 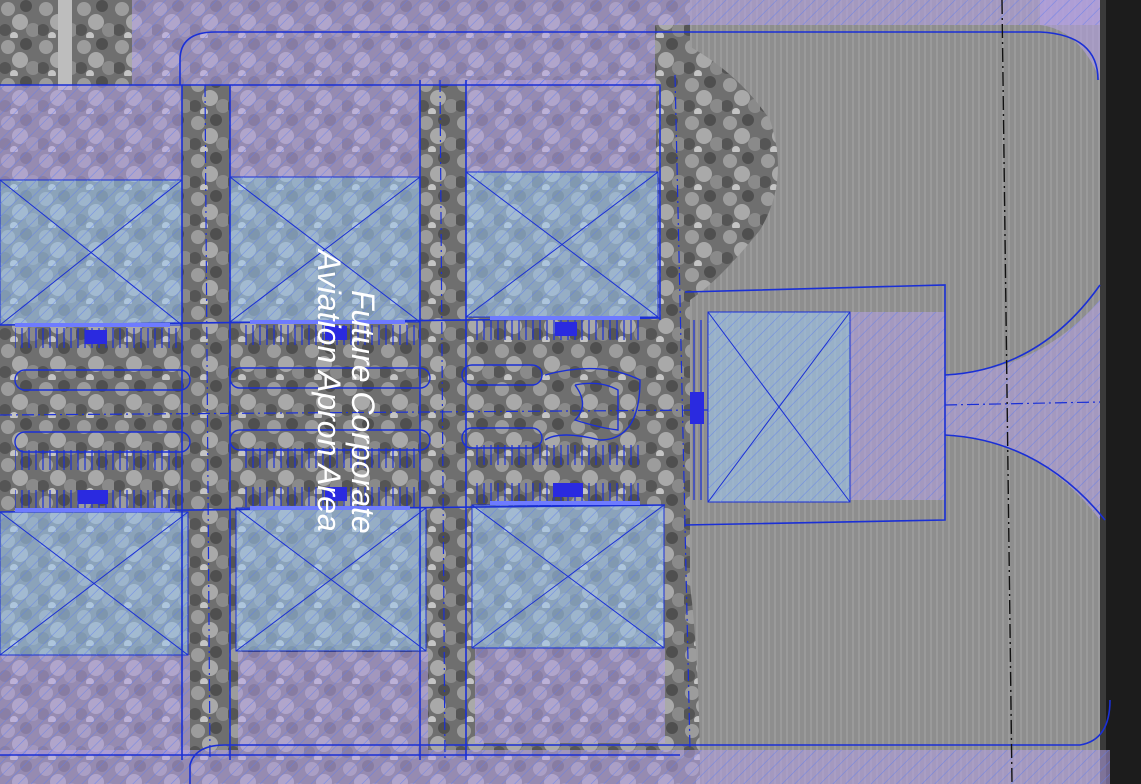 I want to click on area-label: Future Corporate Aviation Apron Area, so click(x=346, y=391).